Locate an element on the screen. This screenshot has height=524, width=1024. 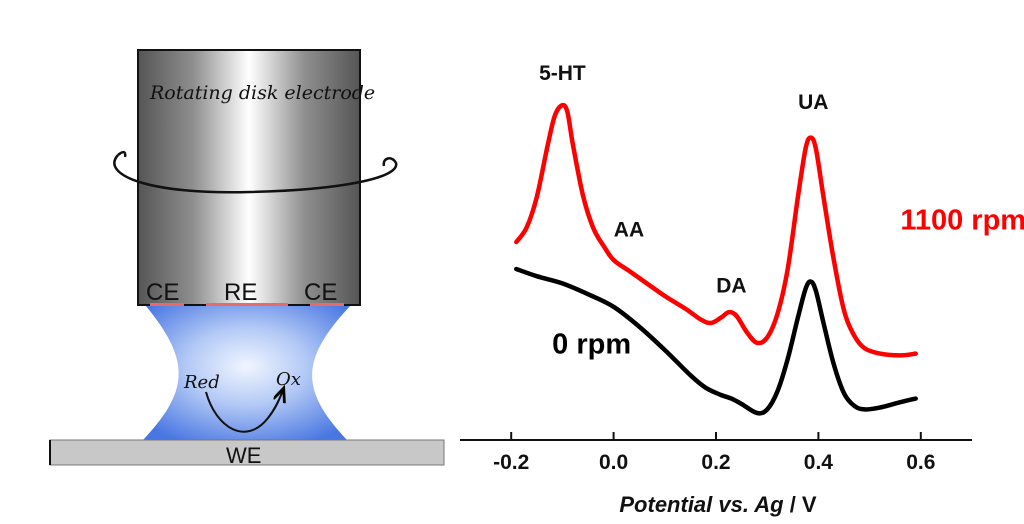
x-tick-label: 0.0 is located at coordinates (613, 462).